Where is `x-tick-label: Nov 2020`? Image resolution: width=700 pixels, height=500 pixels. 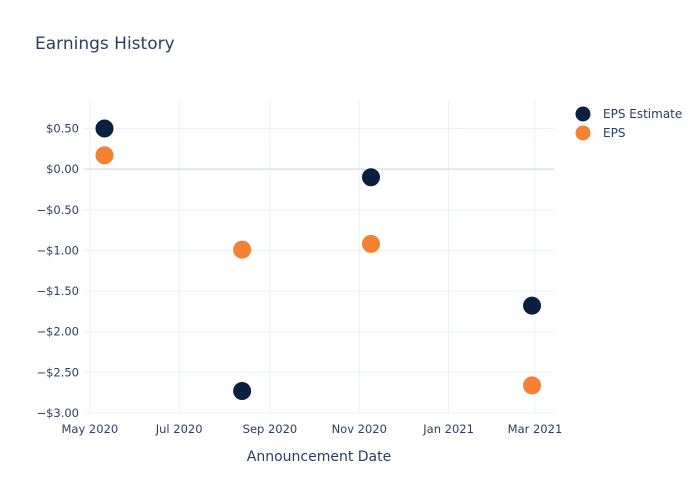
x-tick-label: Nov 2020 is located at coordinates (359, 429).